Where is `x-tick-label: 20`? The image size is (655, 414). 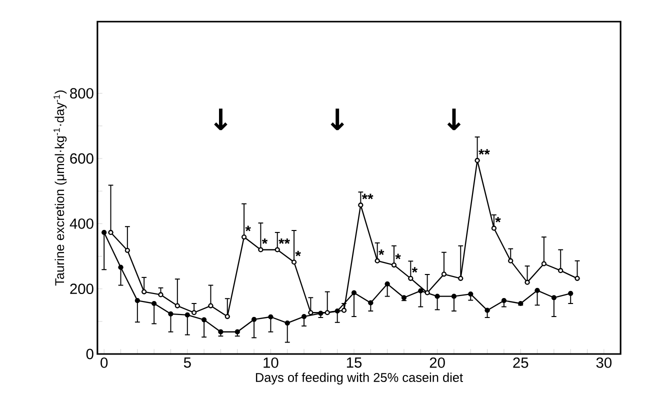
x-tick-label: 20 is located at coordinates (437, 362).